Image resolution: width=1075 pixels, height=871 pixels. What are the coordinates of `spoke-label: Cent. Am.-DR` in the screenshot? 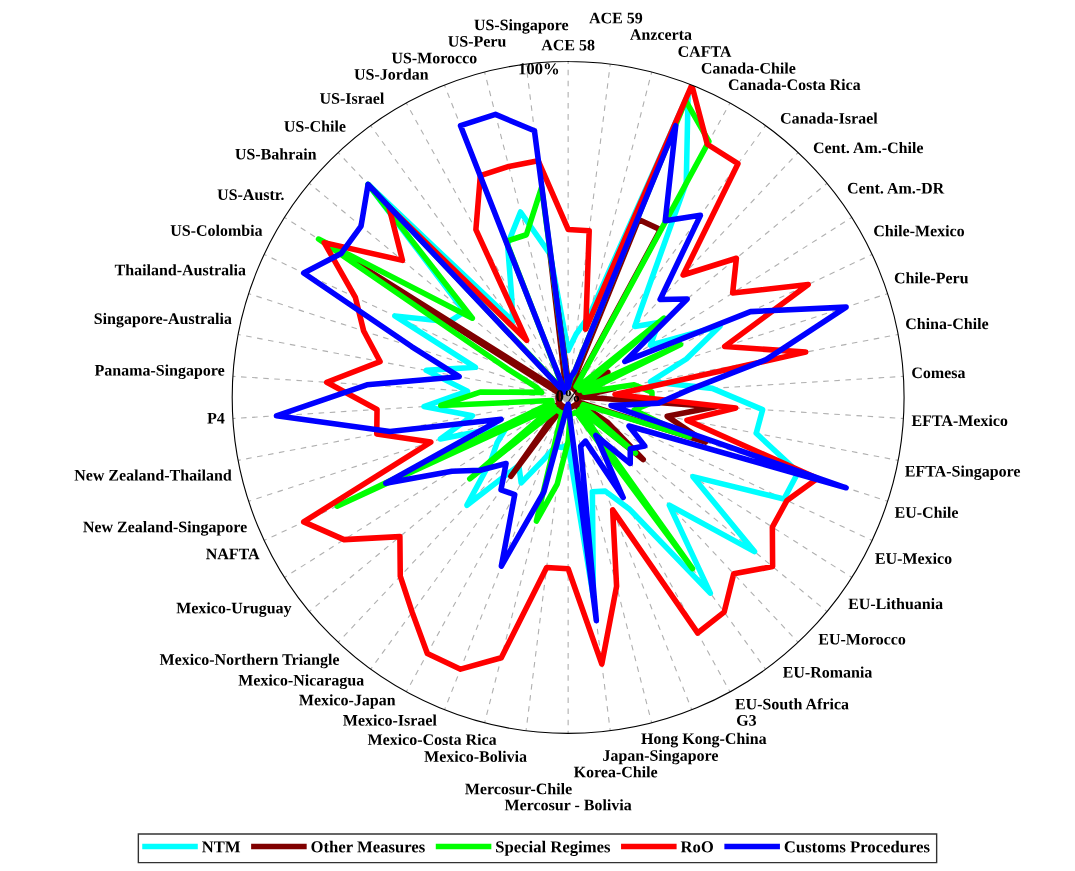 It's located at (896, 188).